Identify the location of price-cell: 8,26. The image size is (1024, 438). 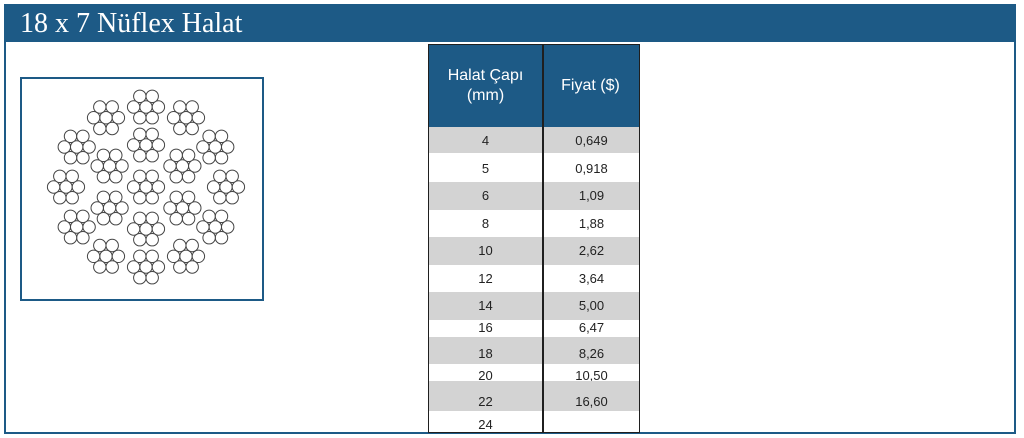
(591, 353).